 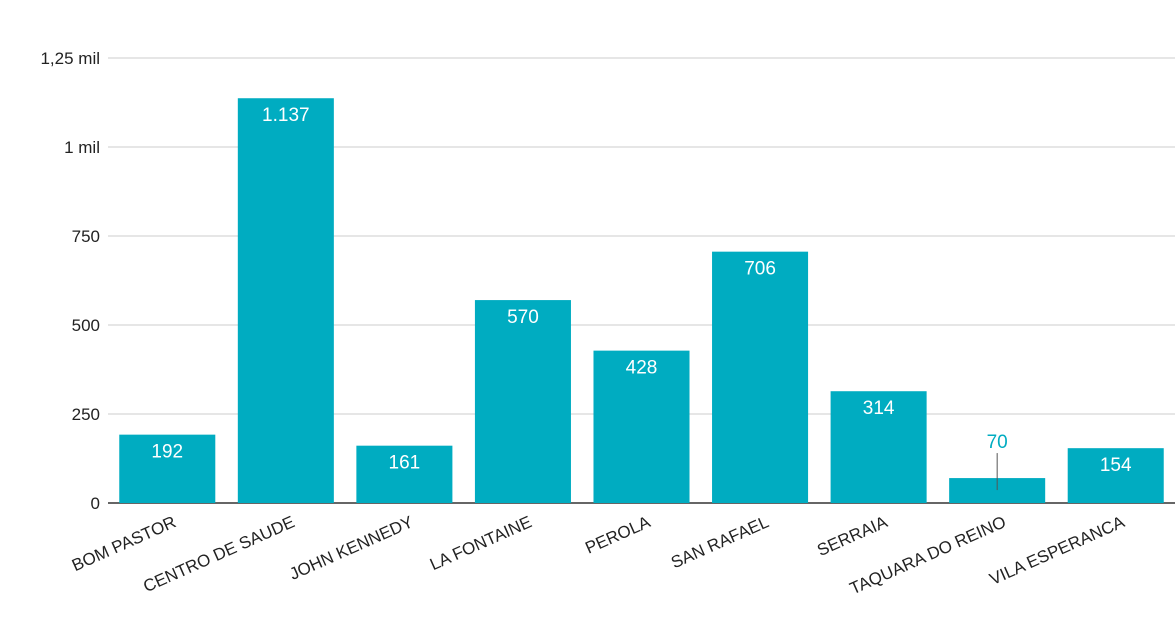 What do you see at coordinates (124, 543) in the screenshot?
I see `x-tick-label-0: BOM PASTOR` at bounding box center [124, 543].